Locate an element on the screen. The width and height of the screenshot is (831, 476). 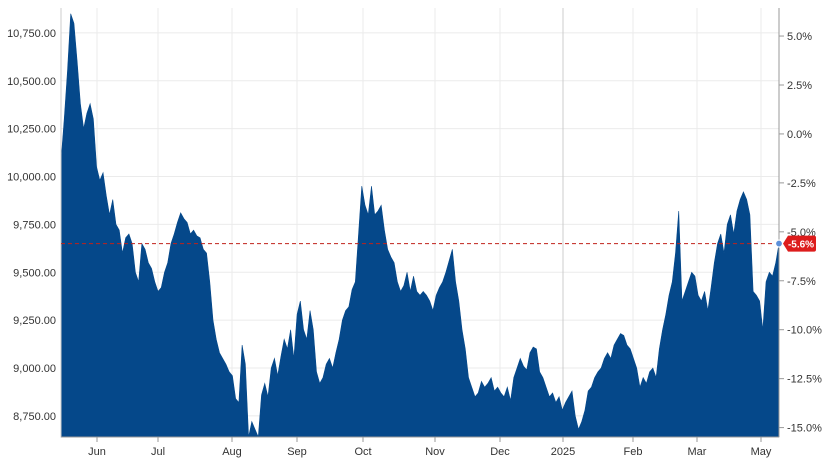
x-tick-label: Mar is located at coordinates (697, 452).